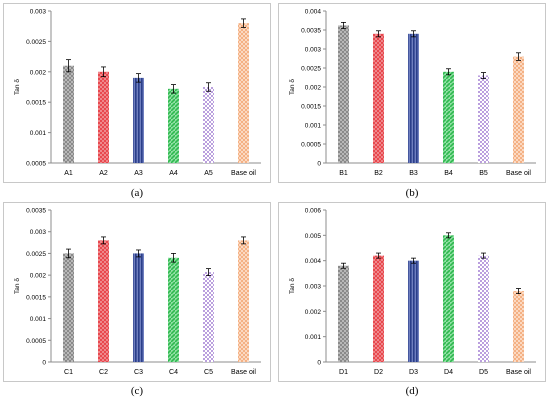 This screenshot has height=404, width=550. I want to click on bar-a2, so click(103, 117).